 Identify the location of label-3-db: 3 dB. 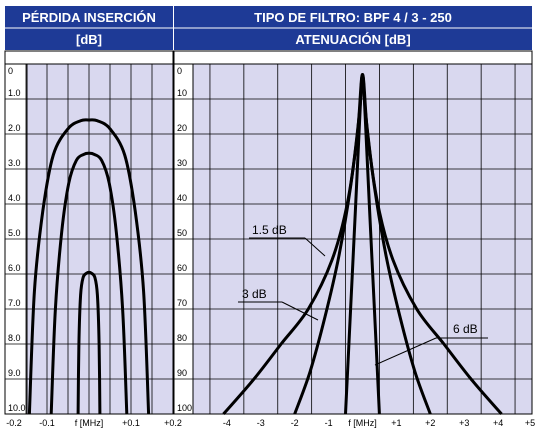
(254, 294).